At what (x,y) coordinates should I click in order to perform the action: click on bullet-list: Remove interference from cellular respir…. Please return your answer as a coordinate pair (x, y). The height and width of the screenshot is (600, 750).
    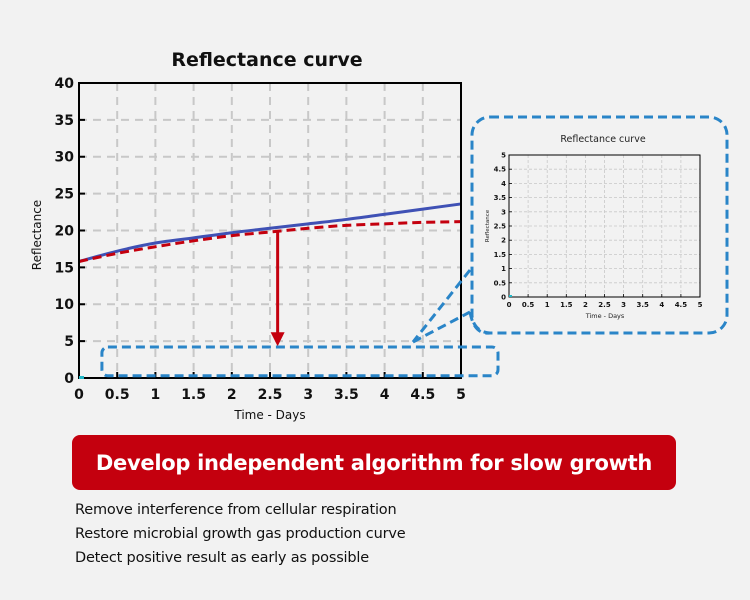
    Looking at the image, I should click on (240, 534).